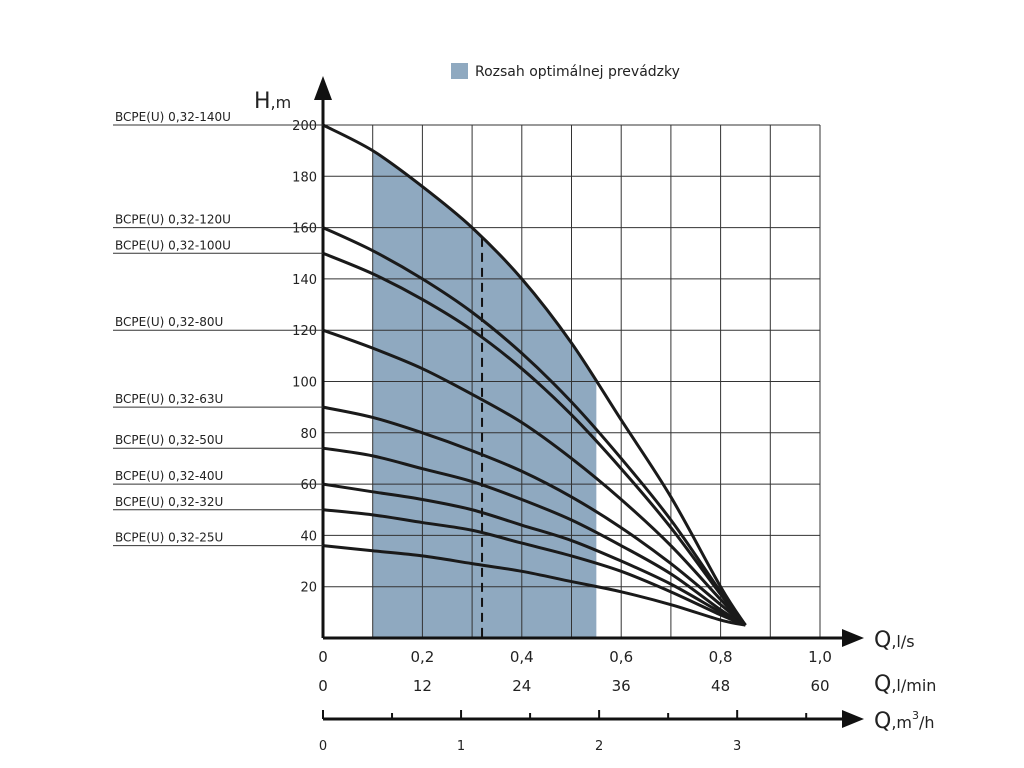  I want to click on x-tick-ls-label: 0,4, so click(522, 657).